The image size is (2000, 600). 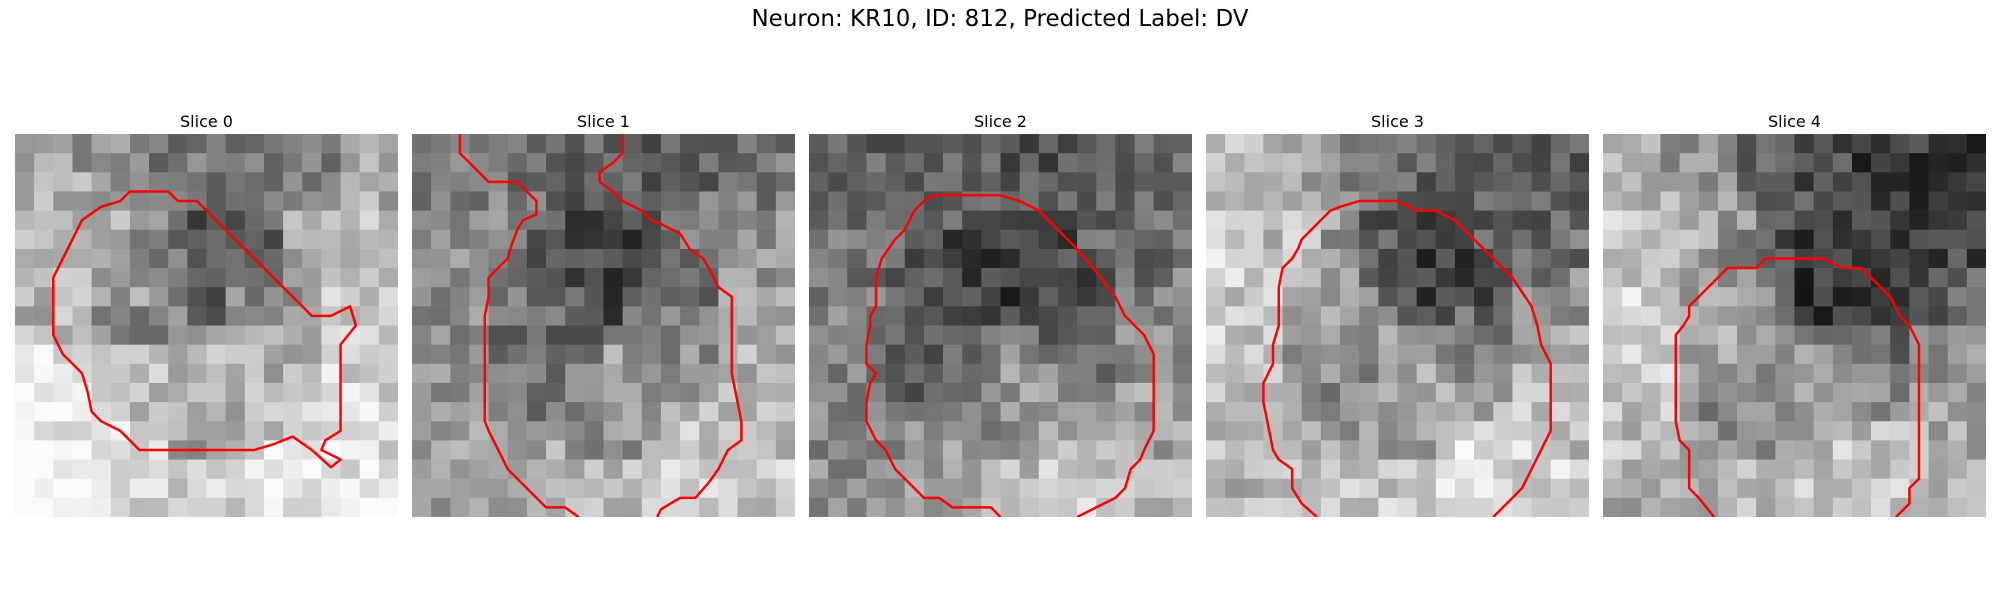 I want to click on slice-title: Slice 4, so click(x=1794, y=121).